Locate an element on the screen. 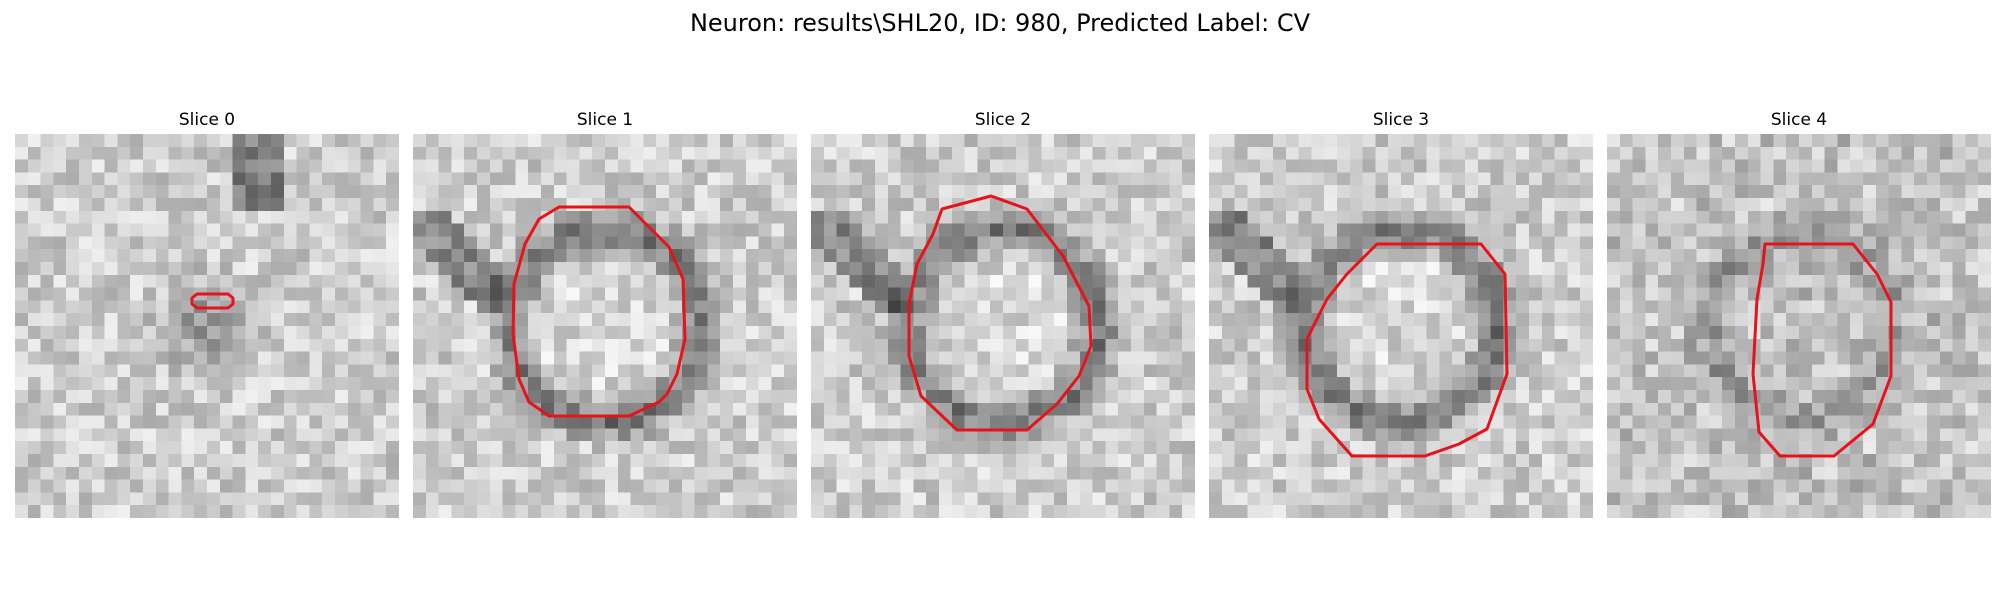  slice-panel-4: Slice 4 is located at coordinates (1799, 314).